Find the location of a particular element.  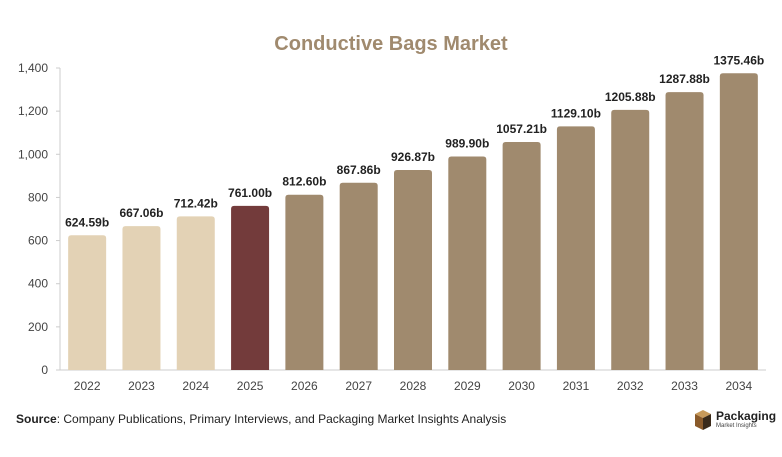

data-label: 667.06b is located at coordinates (141, 213).